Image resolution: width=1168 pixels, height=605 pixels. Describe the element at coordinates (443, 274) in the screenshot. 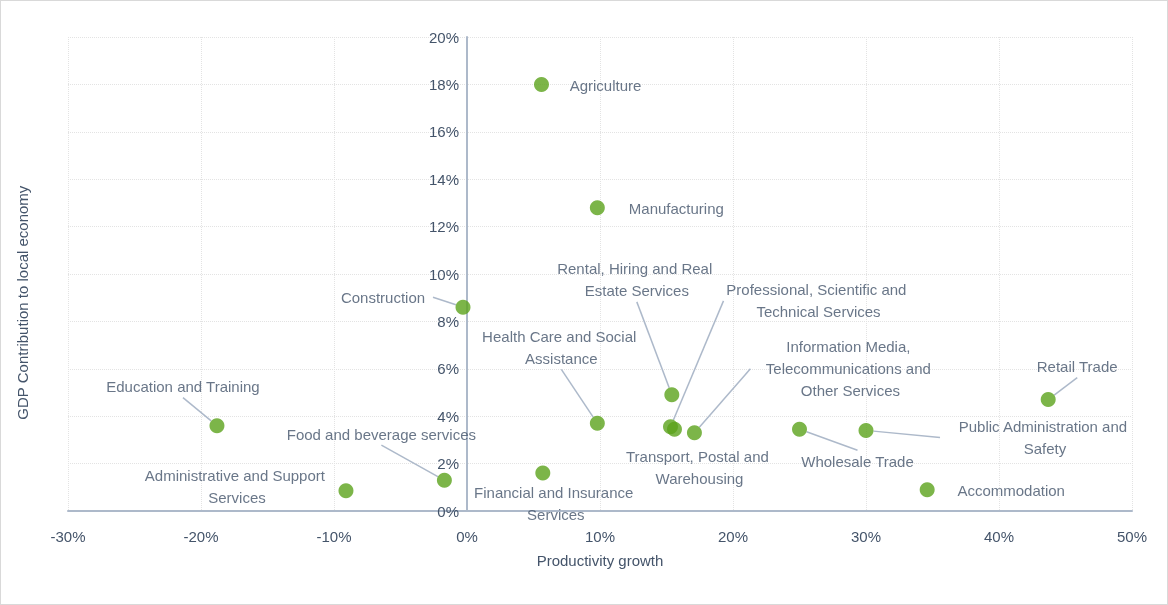

I see `y-tick-label: 10%` at that location.